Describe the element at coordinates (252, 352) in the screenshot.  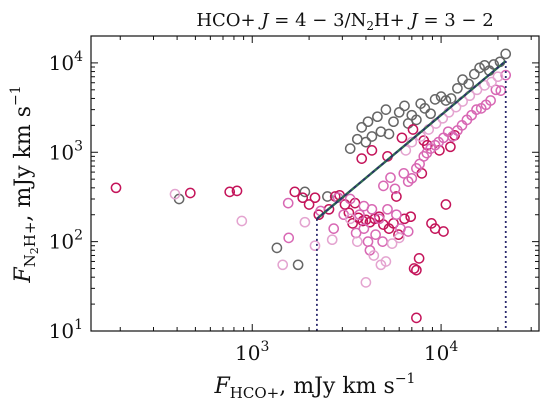
I see `x-tick-label: 10³` at that location.